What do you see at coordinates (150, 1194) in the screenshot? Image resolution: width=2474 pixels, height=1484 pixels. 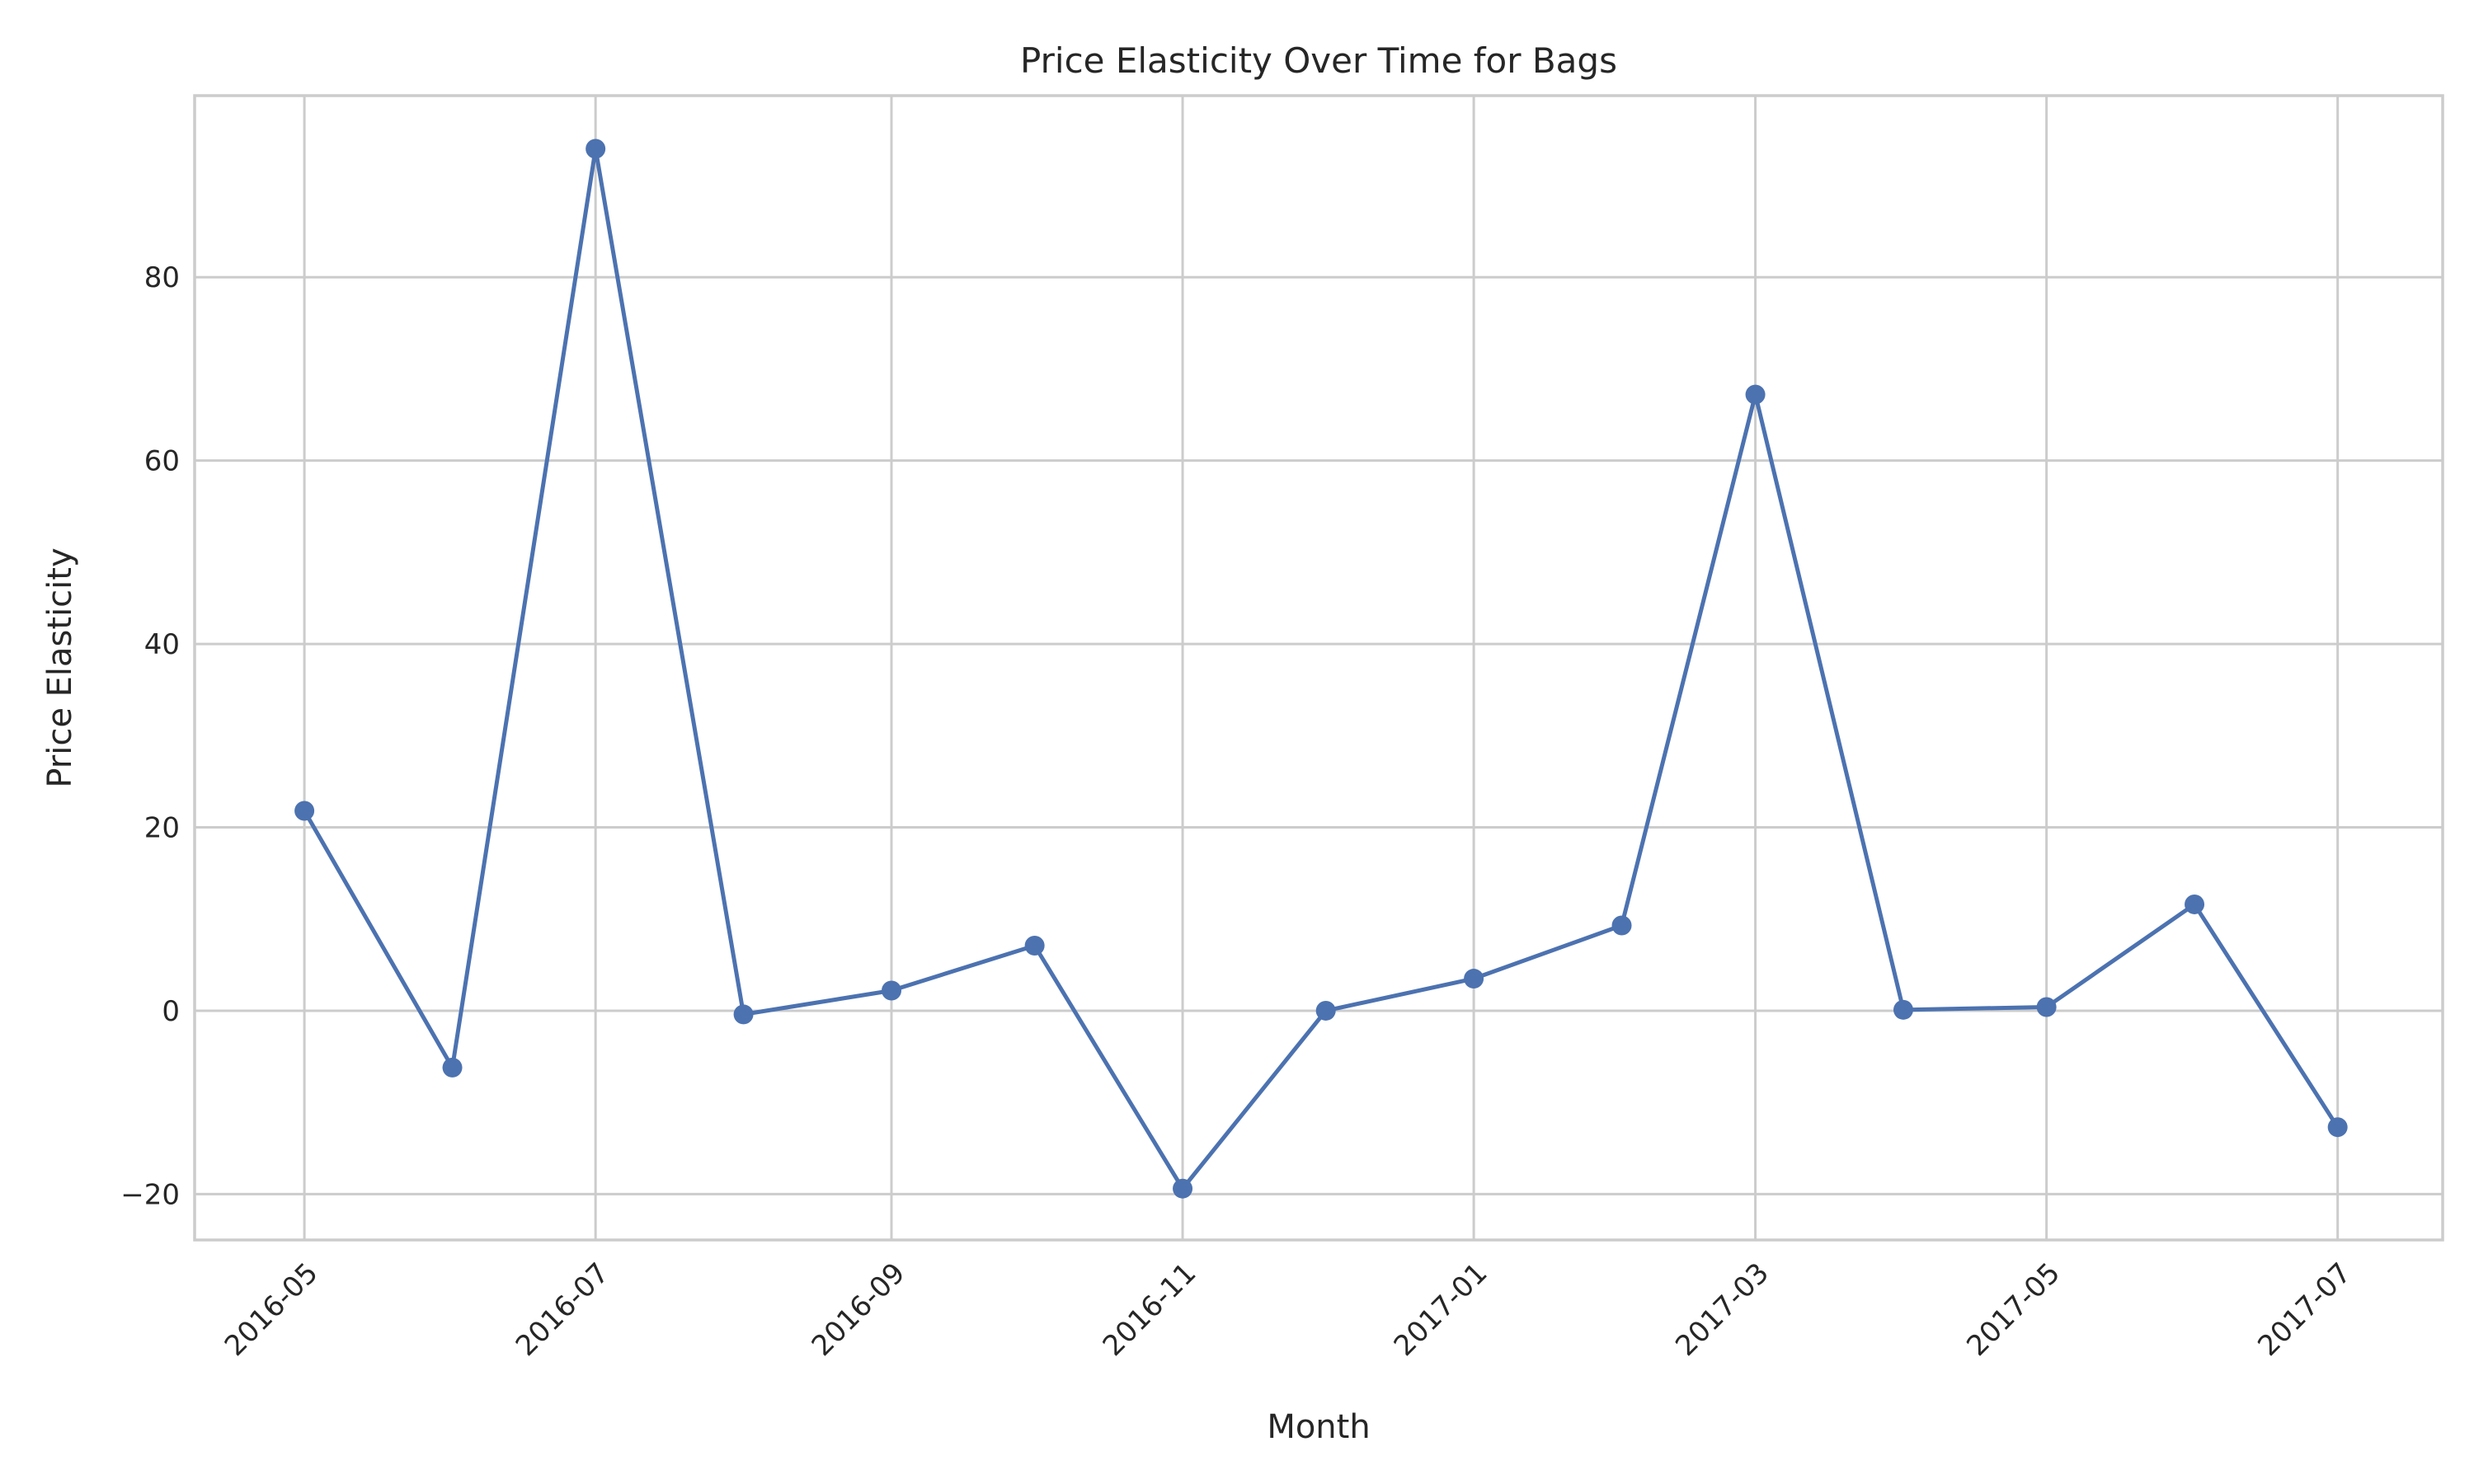 I see `y-tick-label: −20` at bounding box center [150, 1194].